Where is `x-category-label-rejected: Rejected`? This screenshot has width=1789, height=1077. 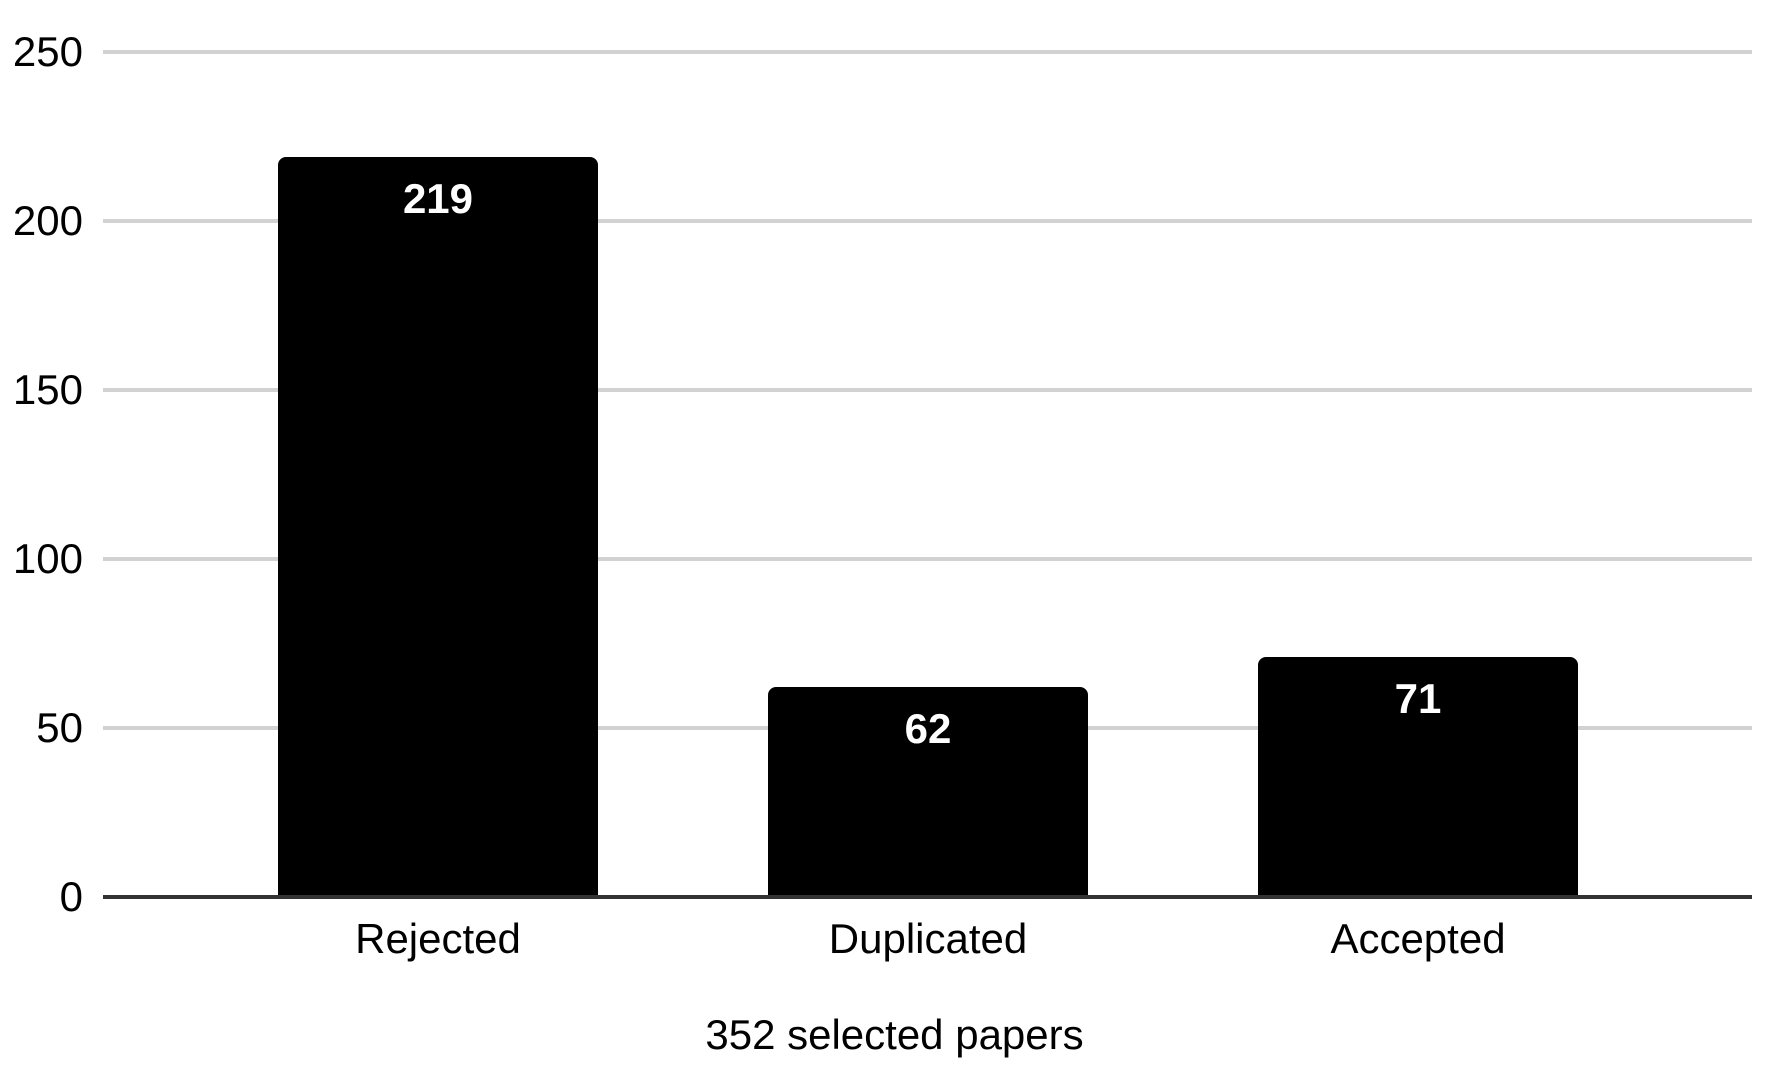 x-category-label-rejected: Rejected is located at coordinates (438, 938).